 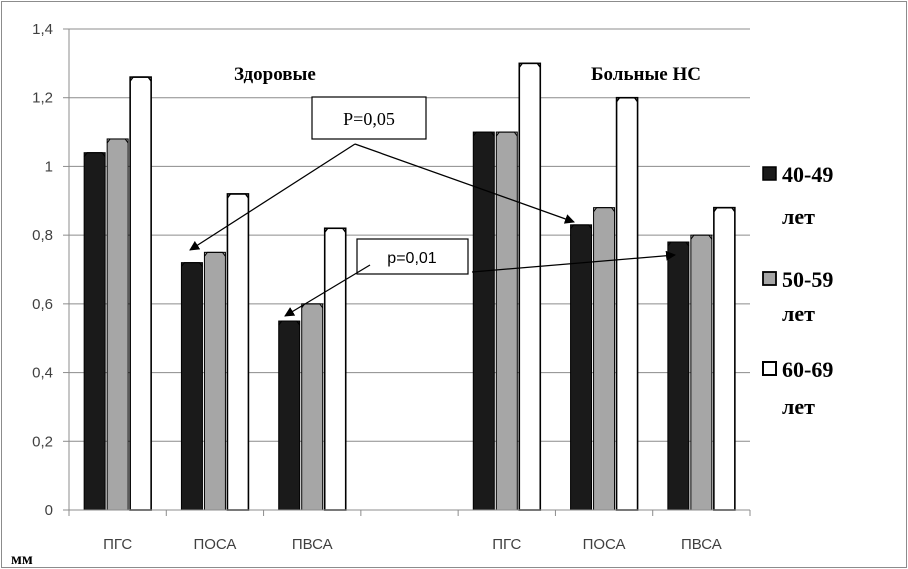 I want to click on legend-label-40-49: 40-49 лет, so click(x=810, y=195).